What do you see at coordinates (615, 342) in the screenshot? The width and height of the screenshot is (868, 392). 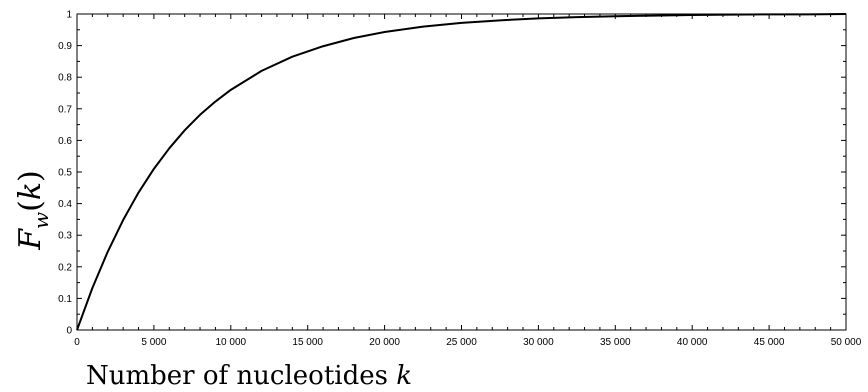 I see `x-tick-label: 35 000` at bounding box center [615, 342].